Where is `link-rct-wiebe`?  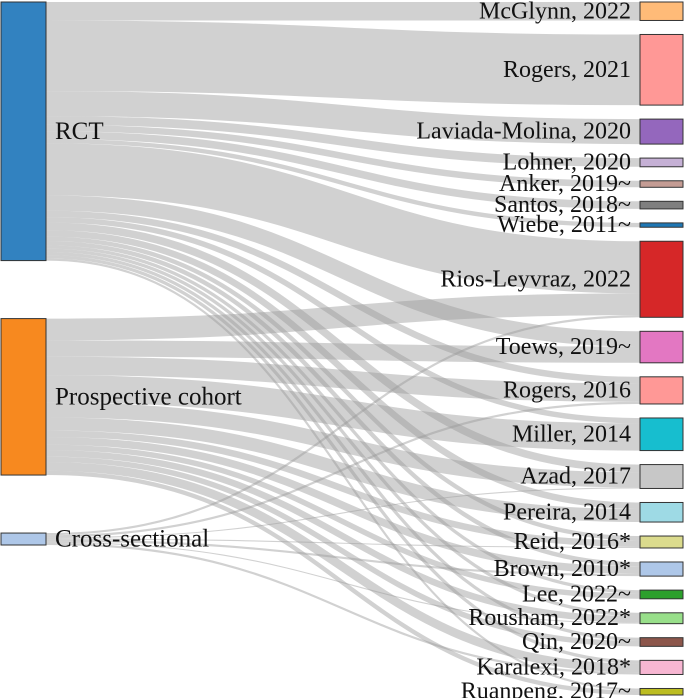
link-rct-wiebe is located at coordinates (343, 183).